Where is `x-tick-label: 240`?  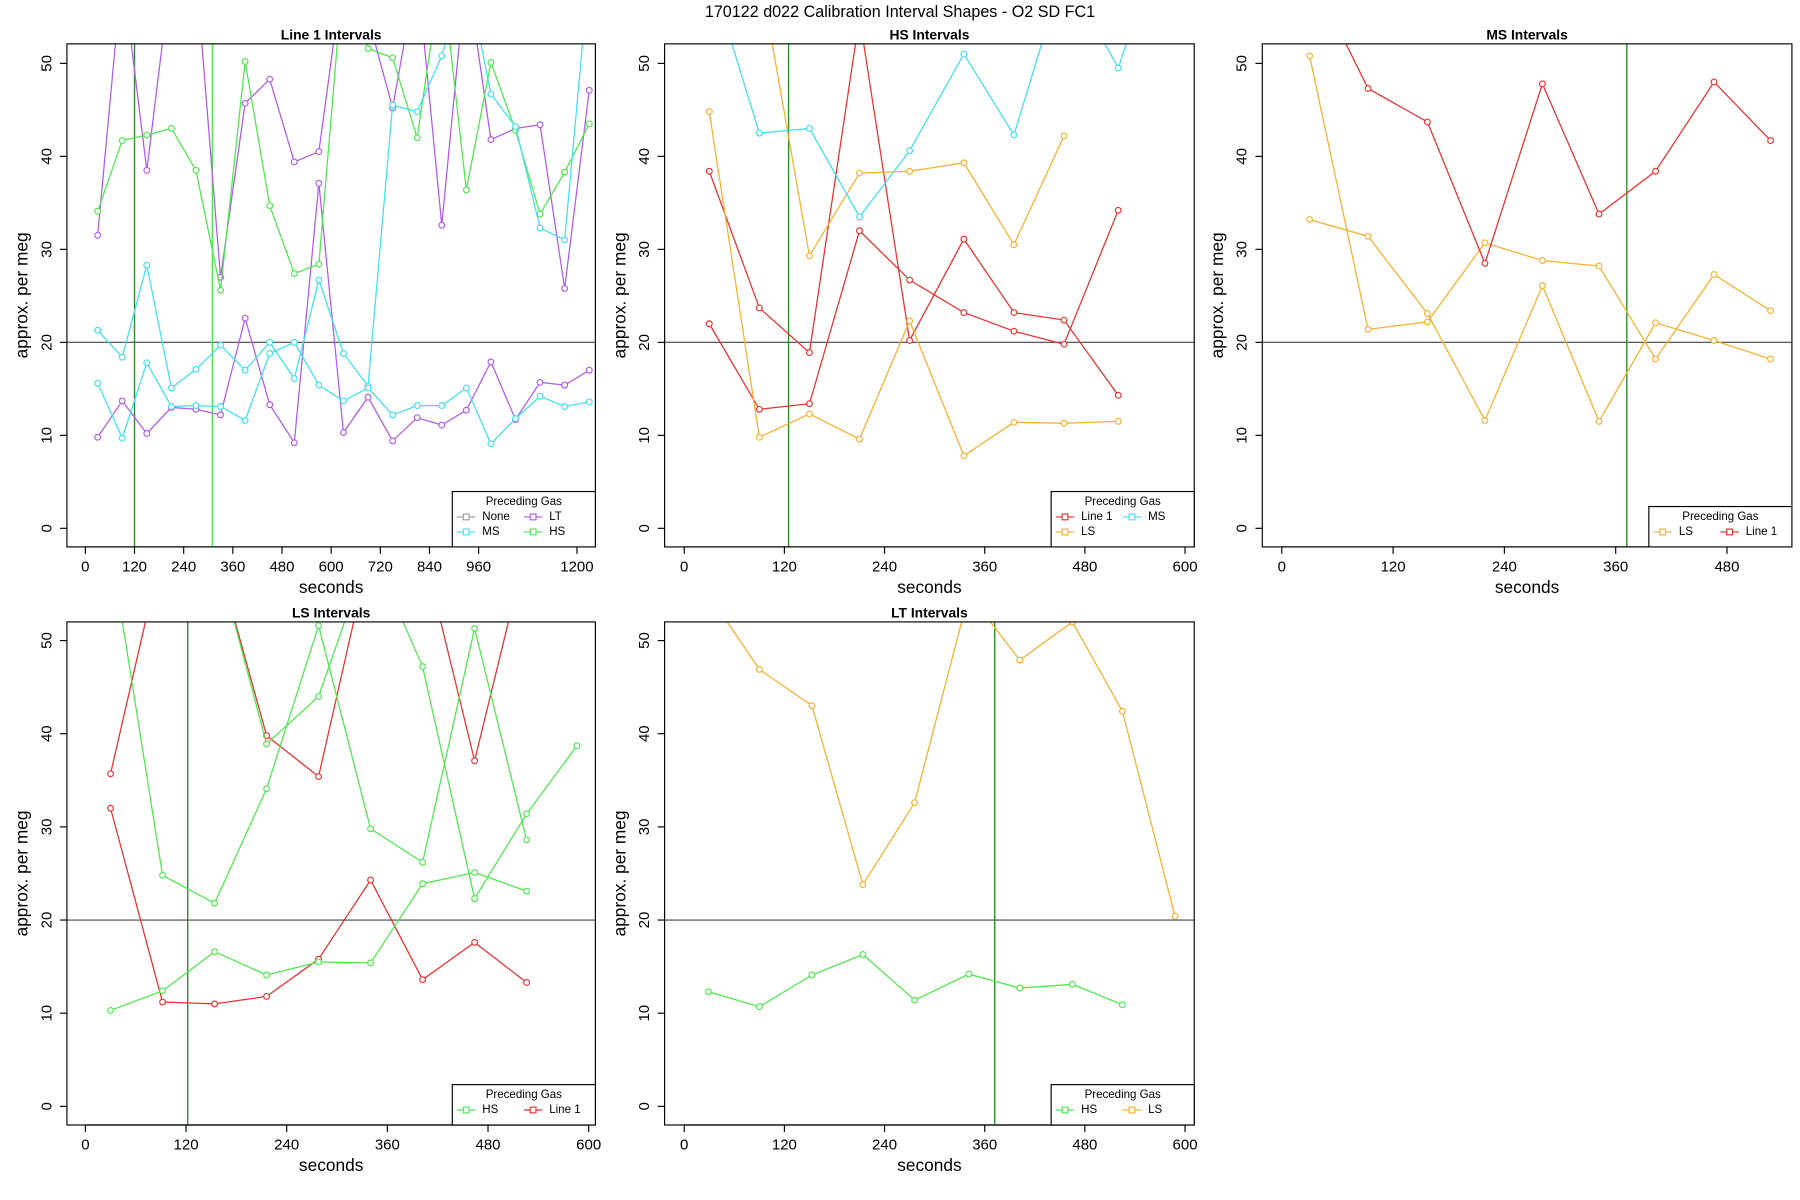
x-tick-label: 240 is located at coordinates (286, 1145).